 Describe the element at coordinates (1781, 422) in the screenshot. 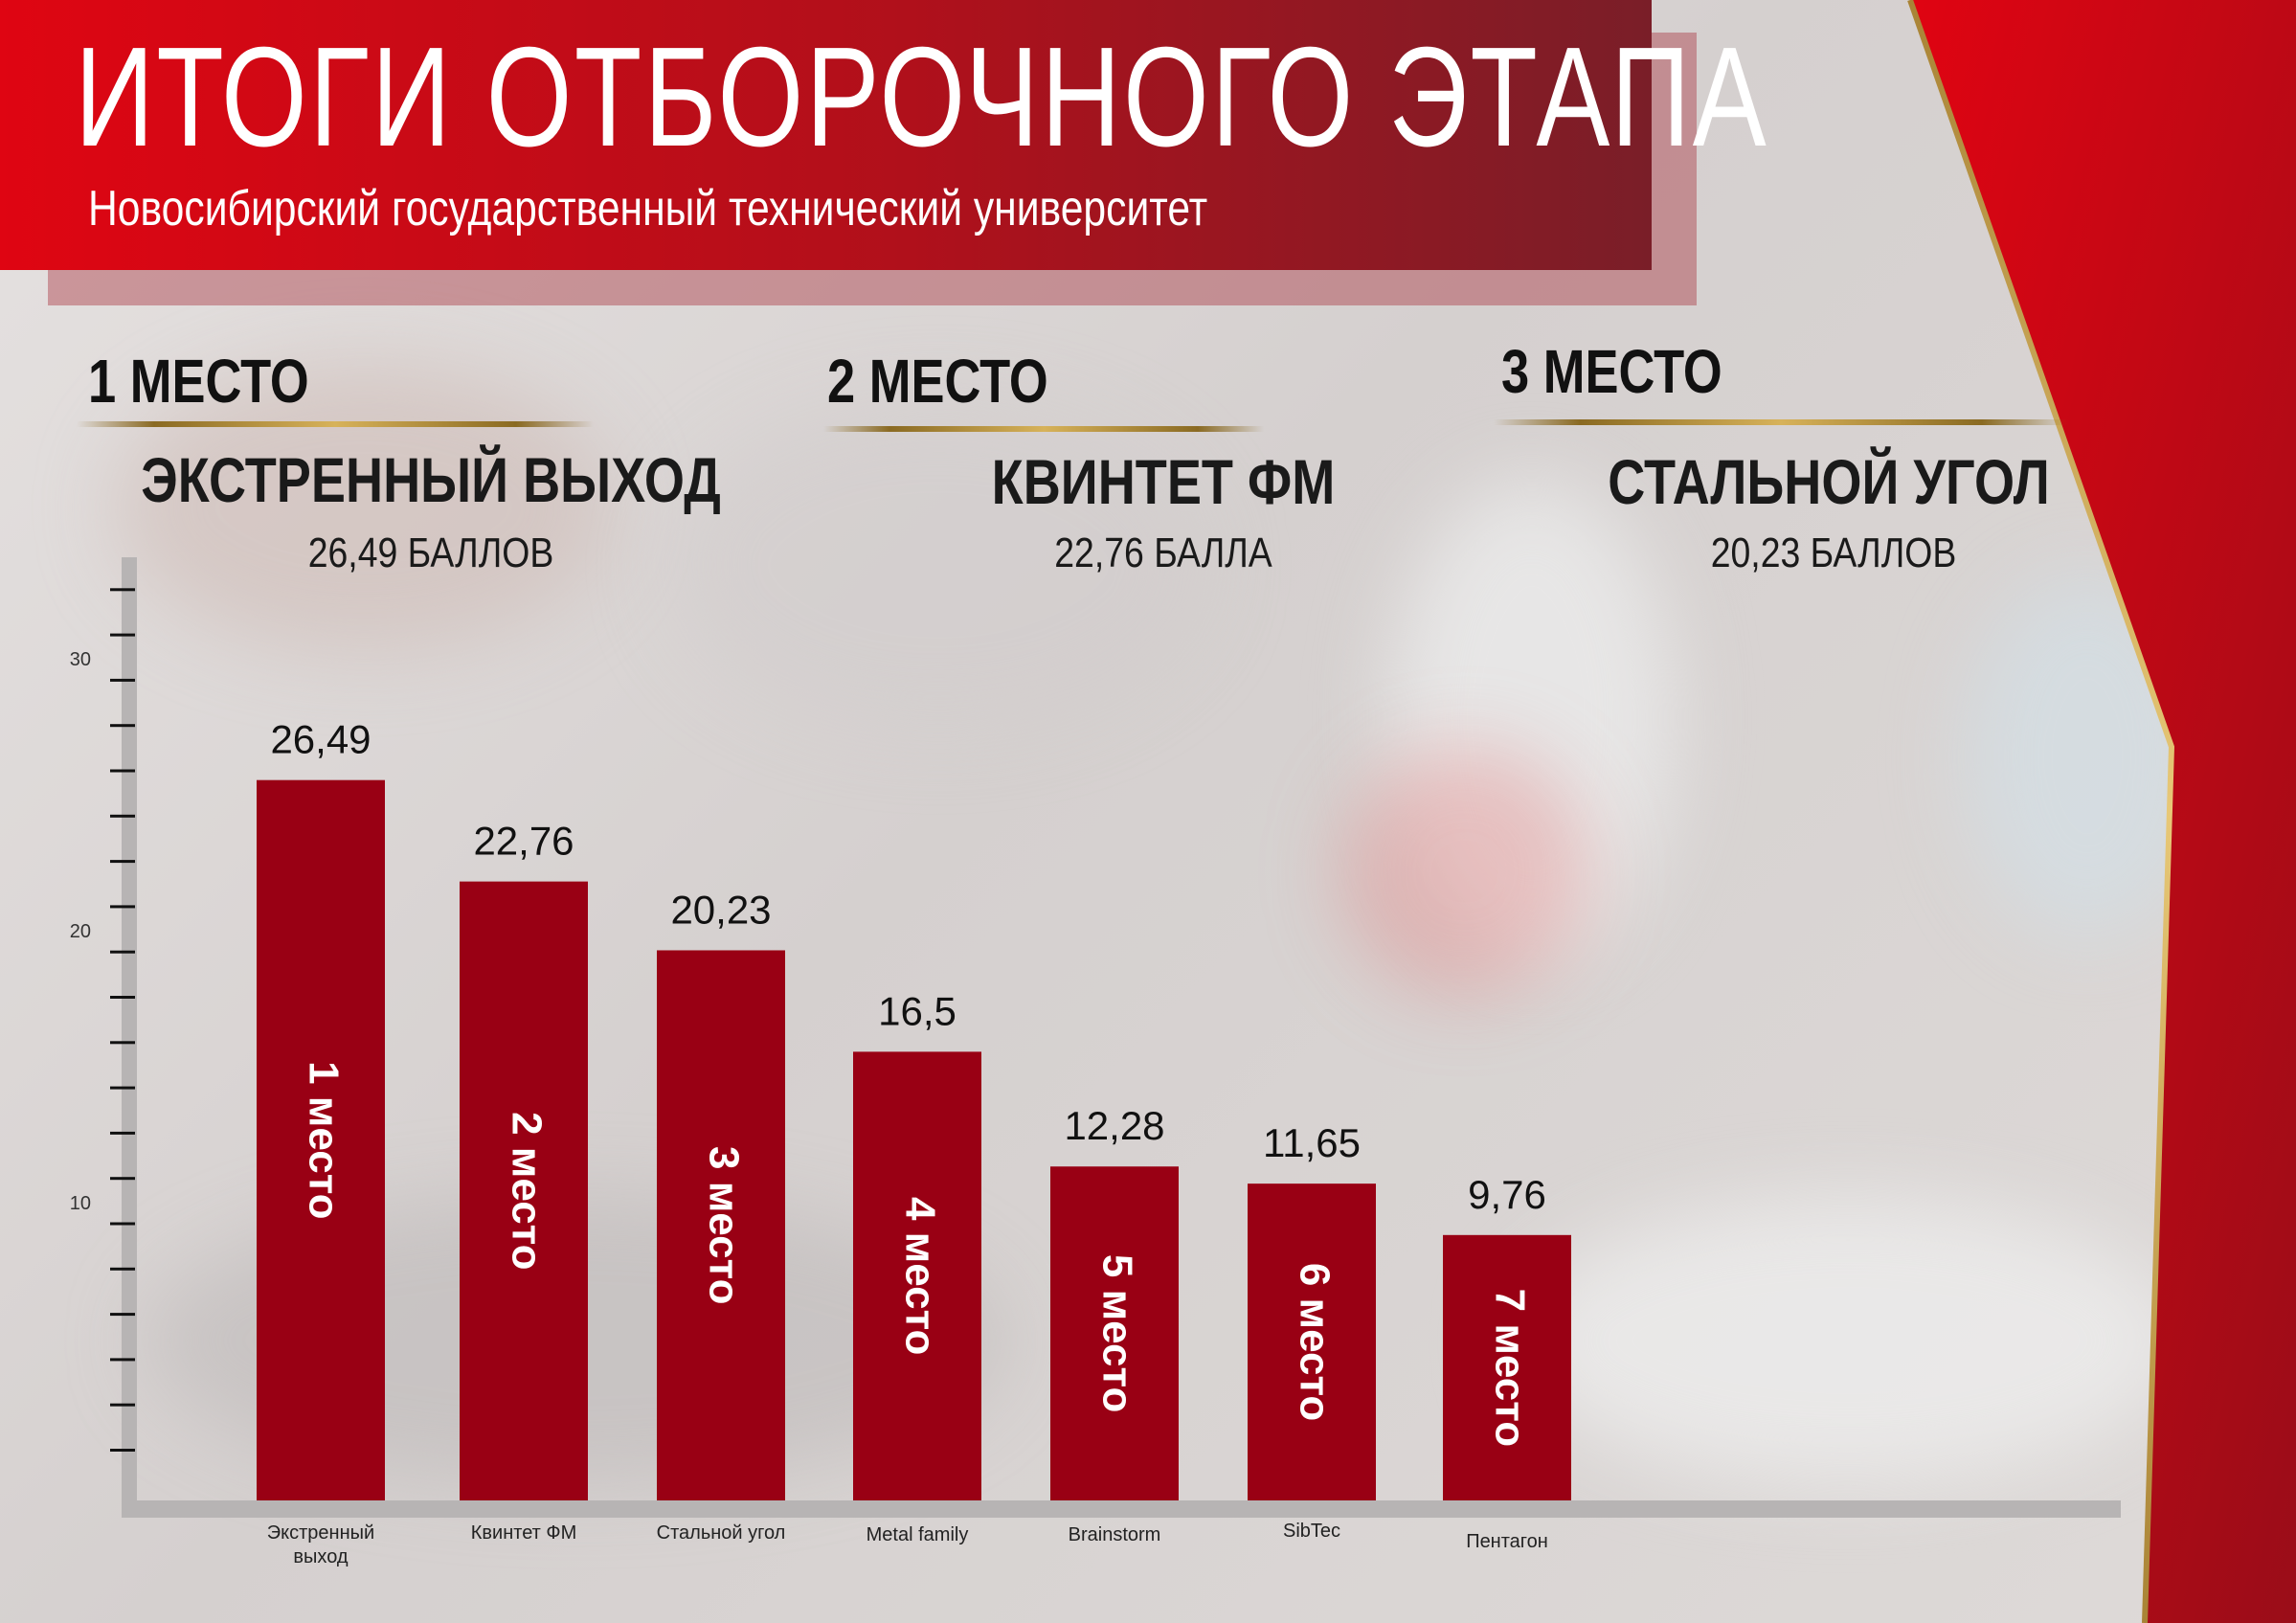

I see `third-place-divider` at that location.